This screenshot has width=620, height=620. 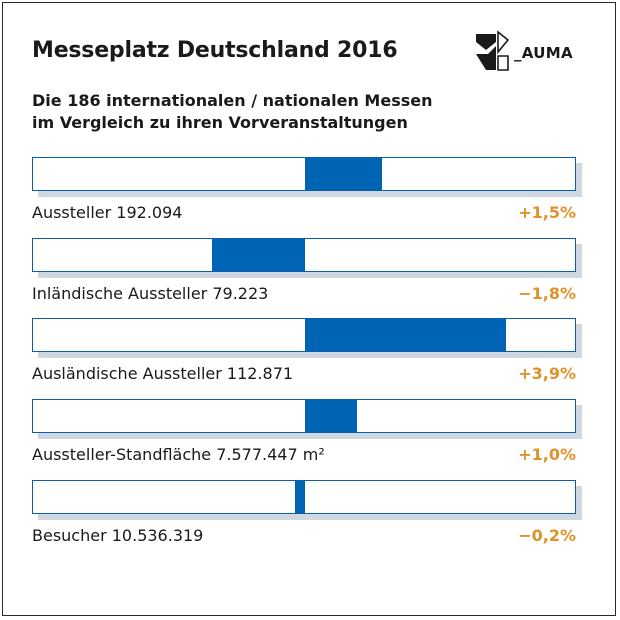 I want to click on subtitle-line-2: im Vergleich zu ihren Vorveranstaltungen, so click(x=220, y=122).